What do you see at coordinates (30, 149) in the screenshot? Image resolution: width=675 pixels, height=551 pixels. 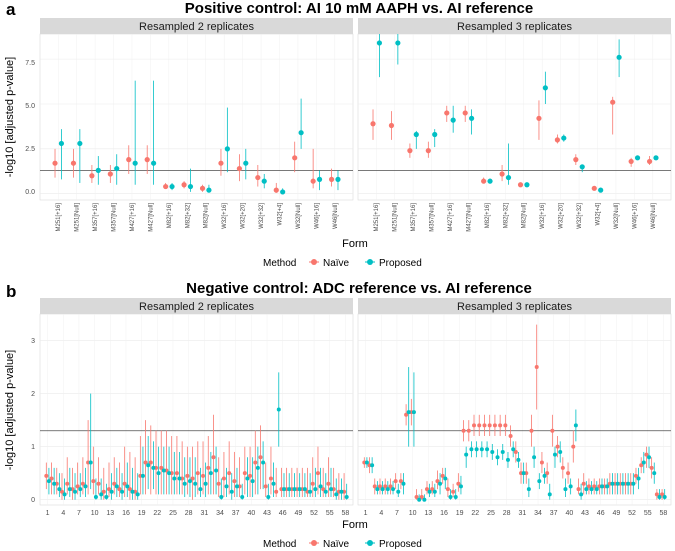 I see `panel-a-ytick-label: 2.5` at bounding box center [30, 149].